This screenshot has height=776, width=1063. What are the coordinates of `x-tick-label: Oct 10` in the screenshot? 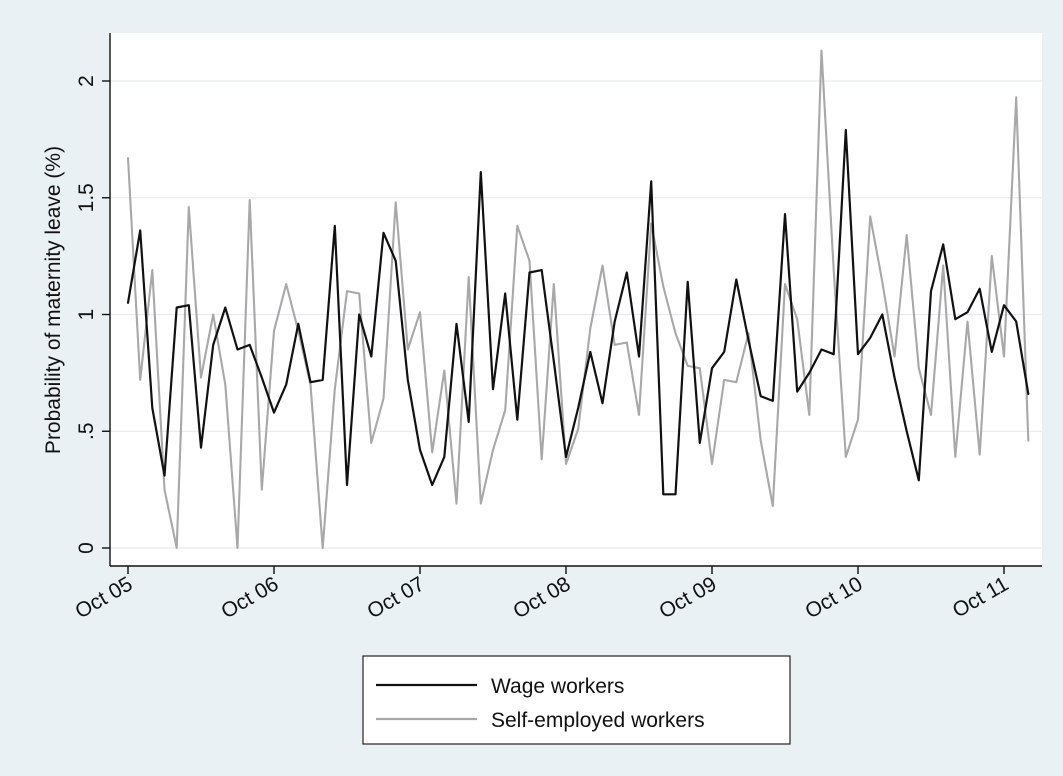 It's located at (833, 597).